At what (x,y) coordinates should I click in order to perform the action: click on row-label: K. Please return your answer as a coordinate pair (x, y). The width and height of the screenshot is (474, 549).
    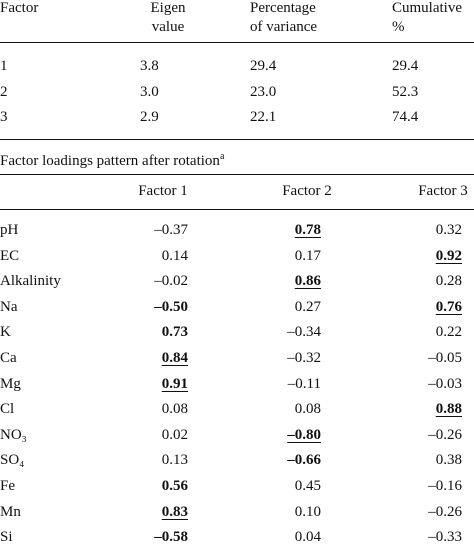
    Looking at the image, I should click on (5, 332).